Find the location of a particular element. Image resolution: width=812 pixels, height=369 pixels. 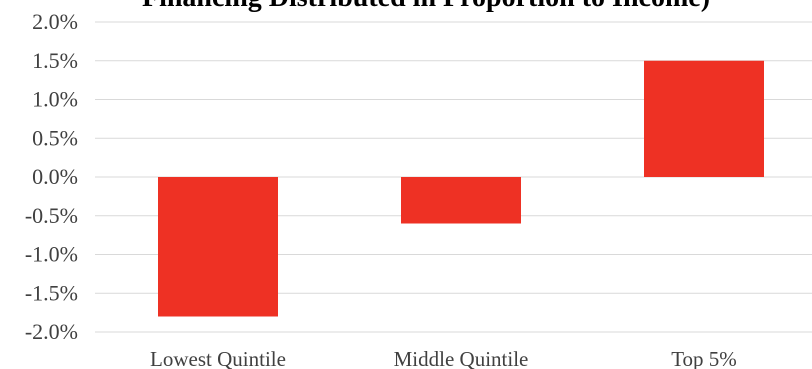

x-category-label: Middle Quintile is located at coordinates (461, 358).